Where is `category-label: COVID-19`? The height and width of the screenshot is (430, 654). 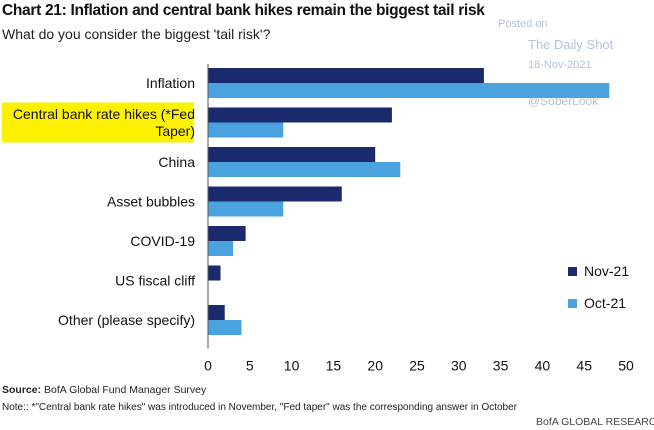 category-label: COVID-19 is located at coordinates (162, 241).